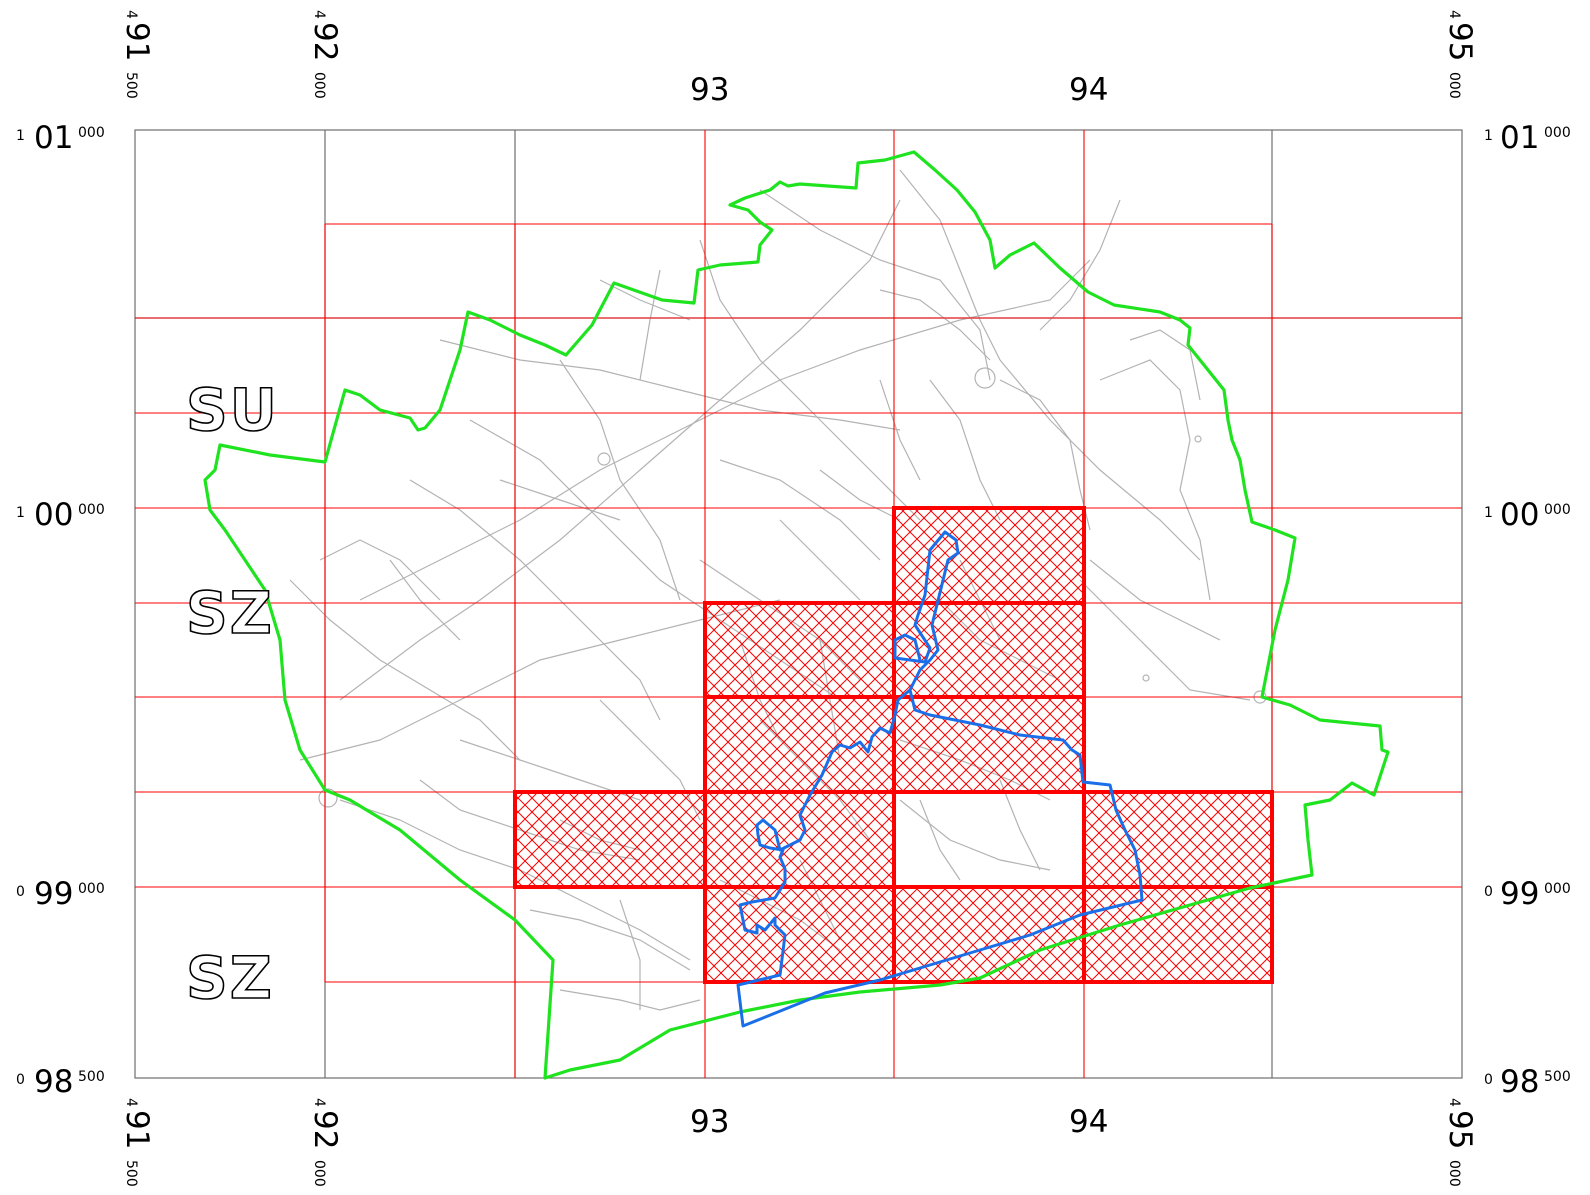 The height and width of the screenshot is (1195, 1590). I want to click on y-label-98500-right: 0 98 500, so click(1527, 1082).